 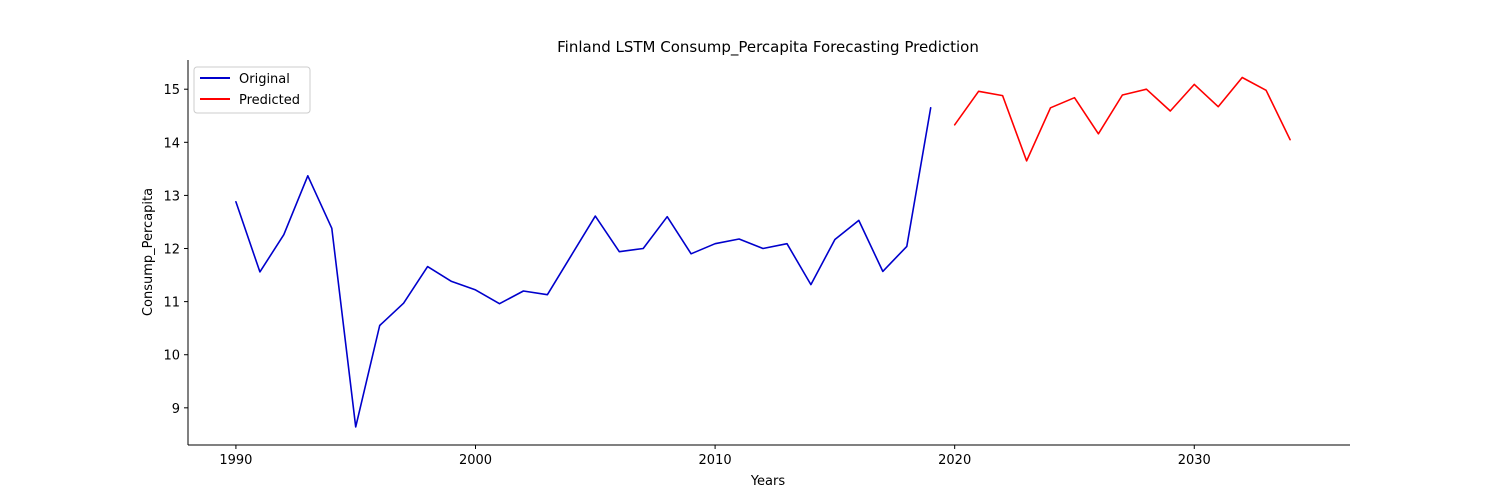 I want to click on legend: Original Predicted, so click(x=252, y=90).